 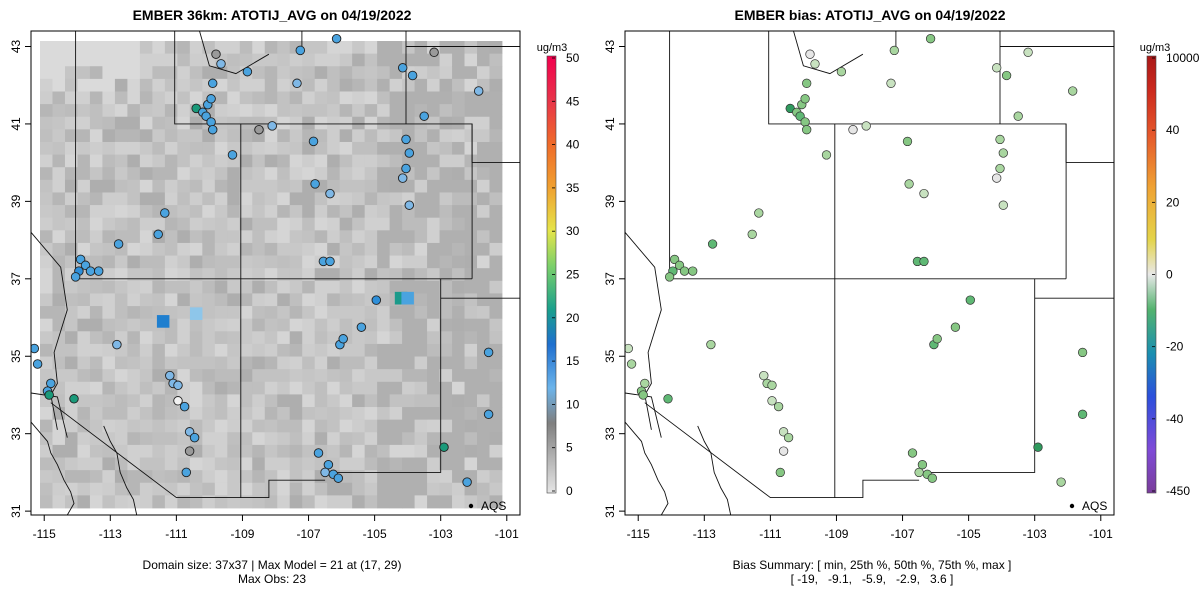 I want to click on y-tick-label: 43, so click(x=610, y=46).